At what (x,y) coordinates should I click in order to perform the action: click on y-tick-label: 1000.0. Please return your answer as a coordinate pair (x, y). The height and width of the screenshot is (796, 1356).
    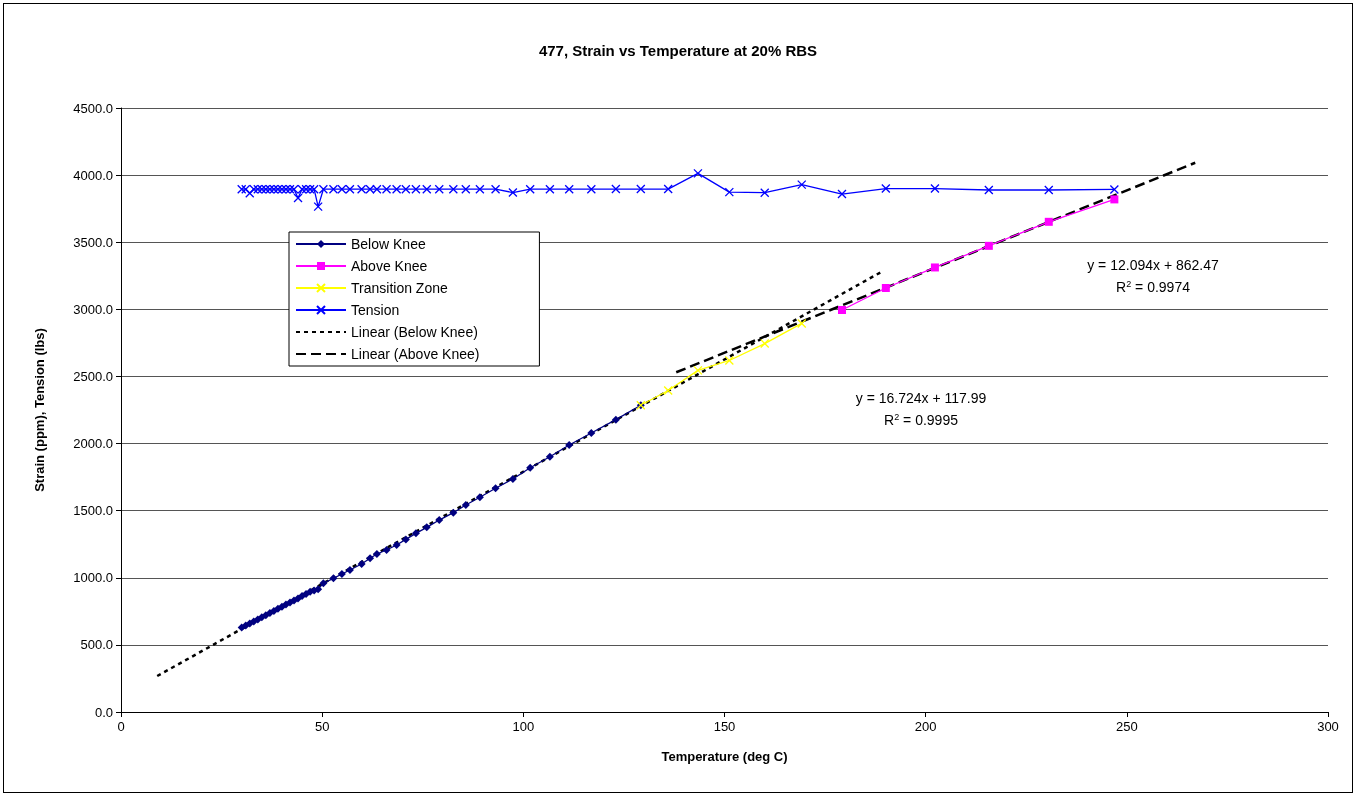
    Looking at the image, I should click on (93, 578).